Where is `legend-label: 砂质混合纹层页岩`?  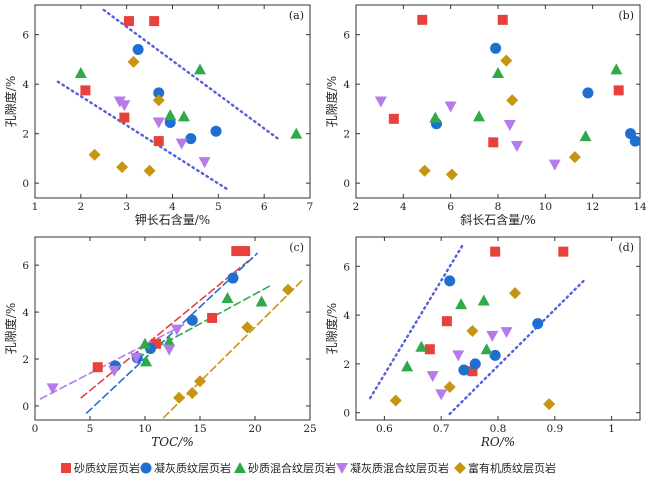 legend-label: 砂质混合纹层页岩 is located at coordinates (292, 468).